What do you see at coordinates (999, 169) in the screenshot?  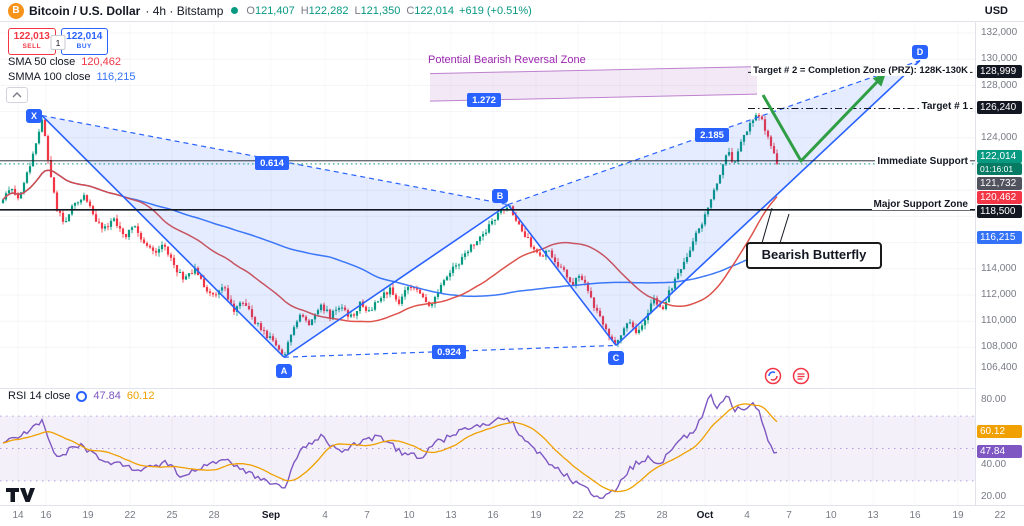 I see `countdown-badge: 01:16:01` at bounding box center [999, 169].